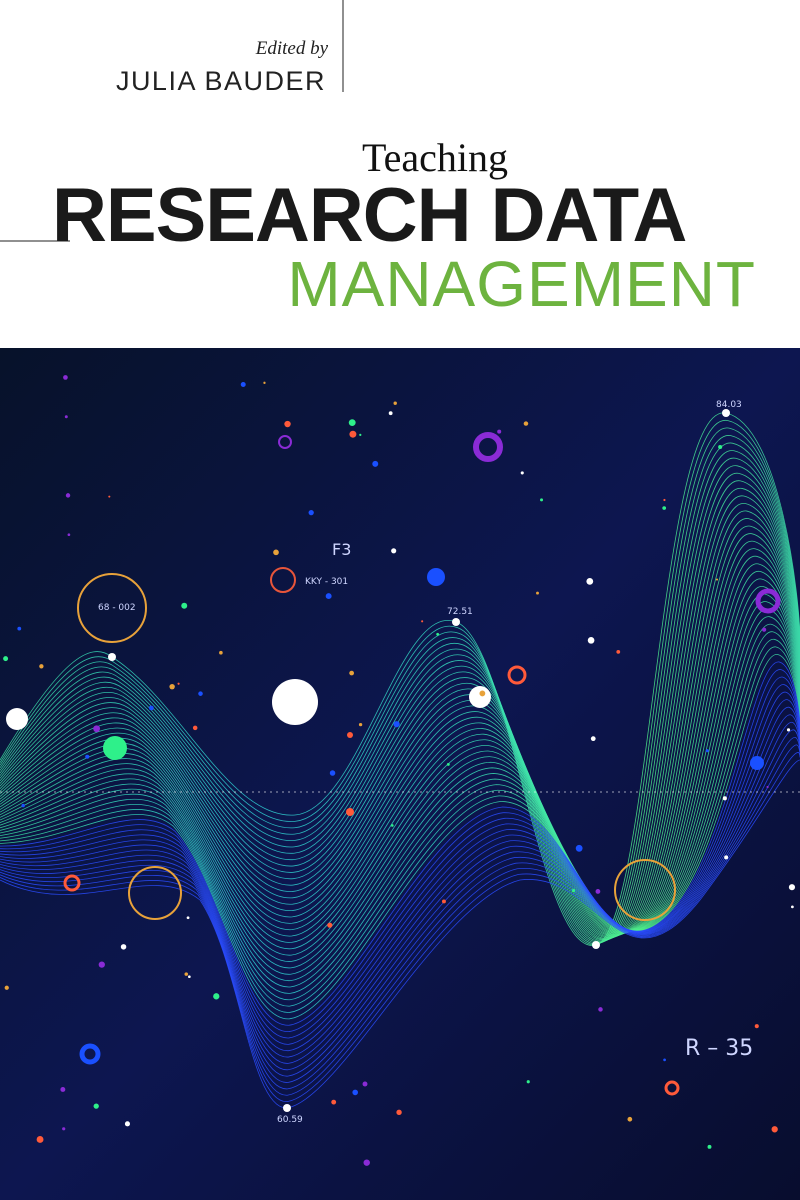  I want to click on editor-name: JULIA BAUDER, so click(220, 81).